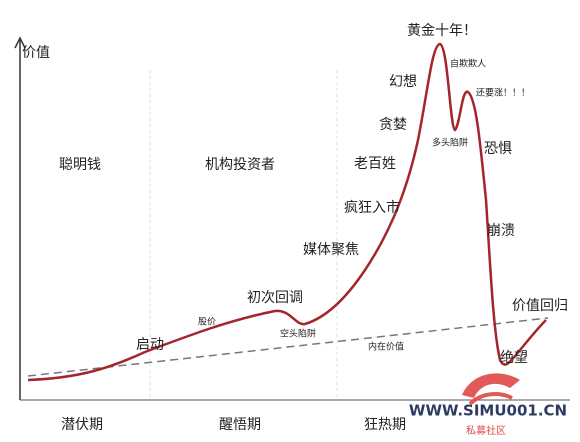 The height and width of the screenshot is (442, 580). Describe the element at coordinates (20, 42) in the screenshot. I see `axis-arrow` at that location.